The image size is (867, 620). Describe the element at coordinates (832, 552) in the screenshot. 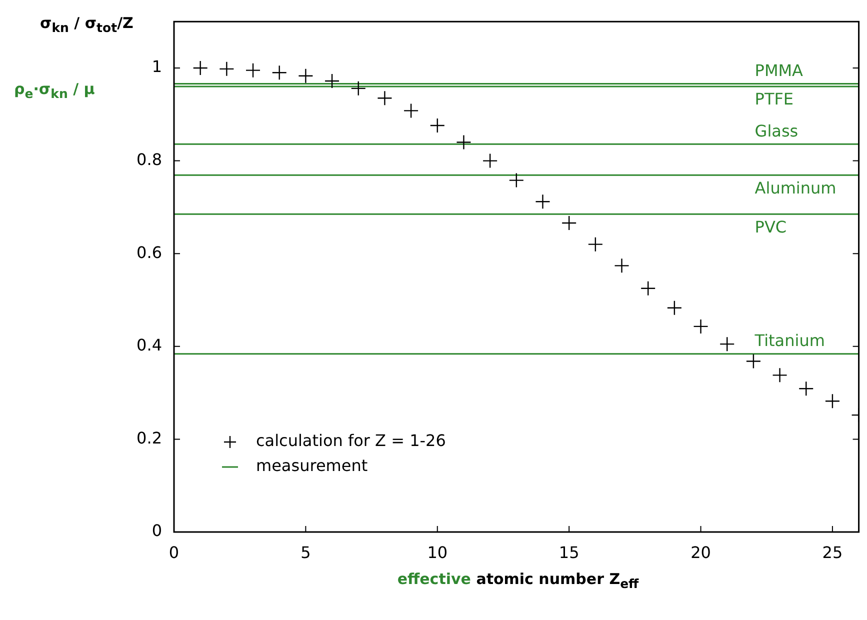

I see `x-tick-label: 25` at that location.